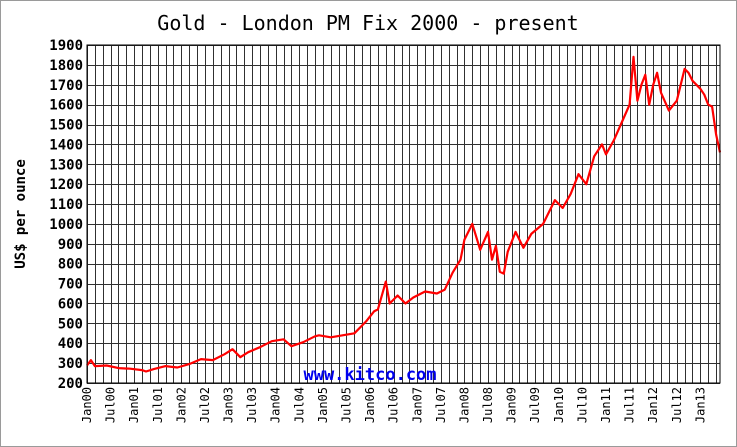 This screenshot has width=737, height=447. Describe the element at coordinates (70, 245) in the screenshot. I see `y-tick-label: 900` at that location.